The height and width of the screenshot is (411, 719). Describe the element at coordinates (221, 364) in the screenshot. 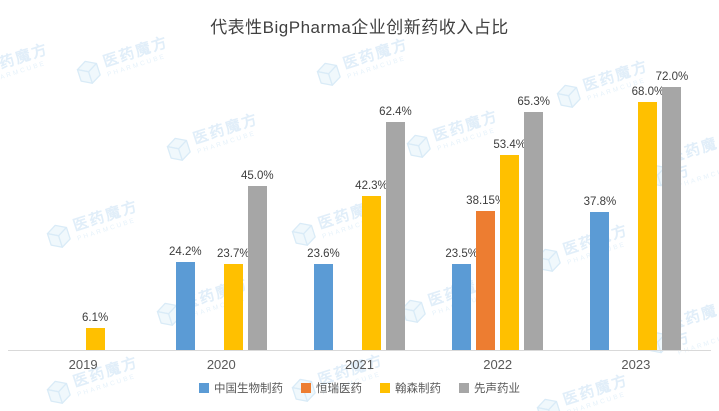

I see `x-axis-label-2020: 2020` at that location.